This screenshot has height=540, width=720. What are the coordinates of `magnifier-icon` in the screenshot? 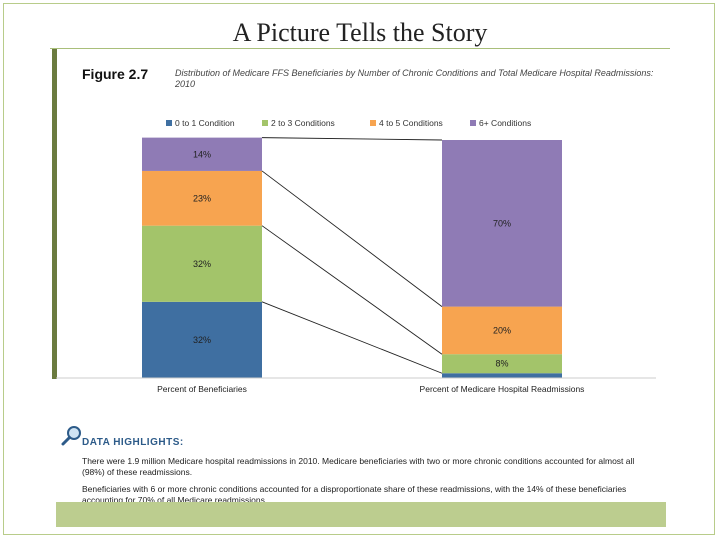 It's located at (71, 436).